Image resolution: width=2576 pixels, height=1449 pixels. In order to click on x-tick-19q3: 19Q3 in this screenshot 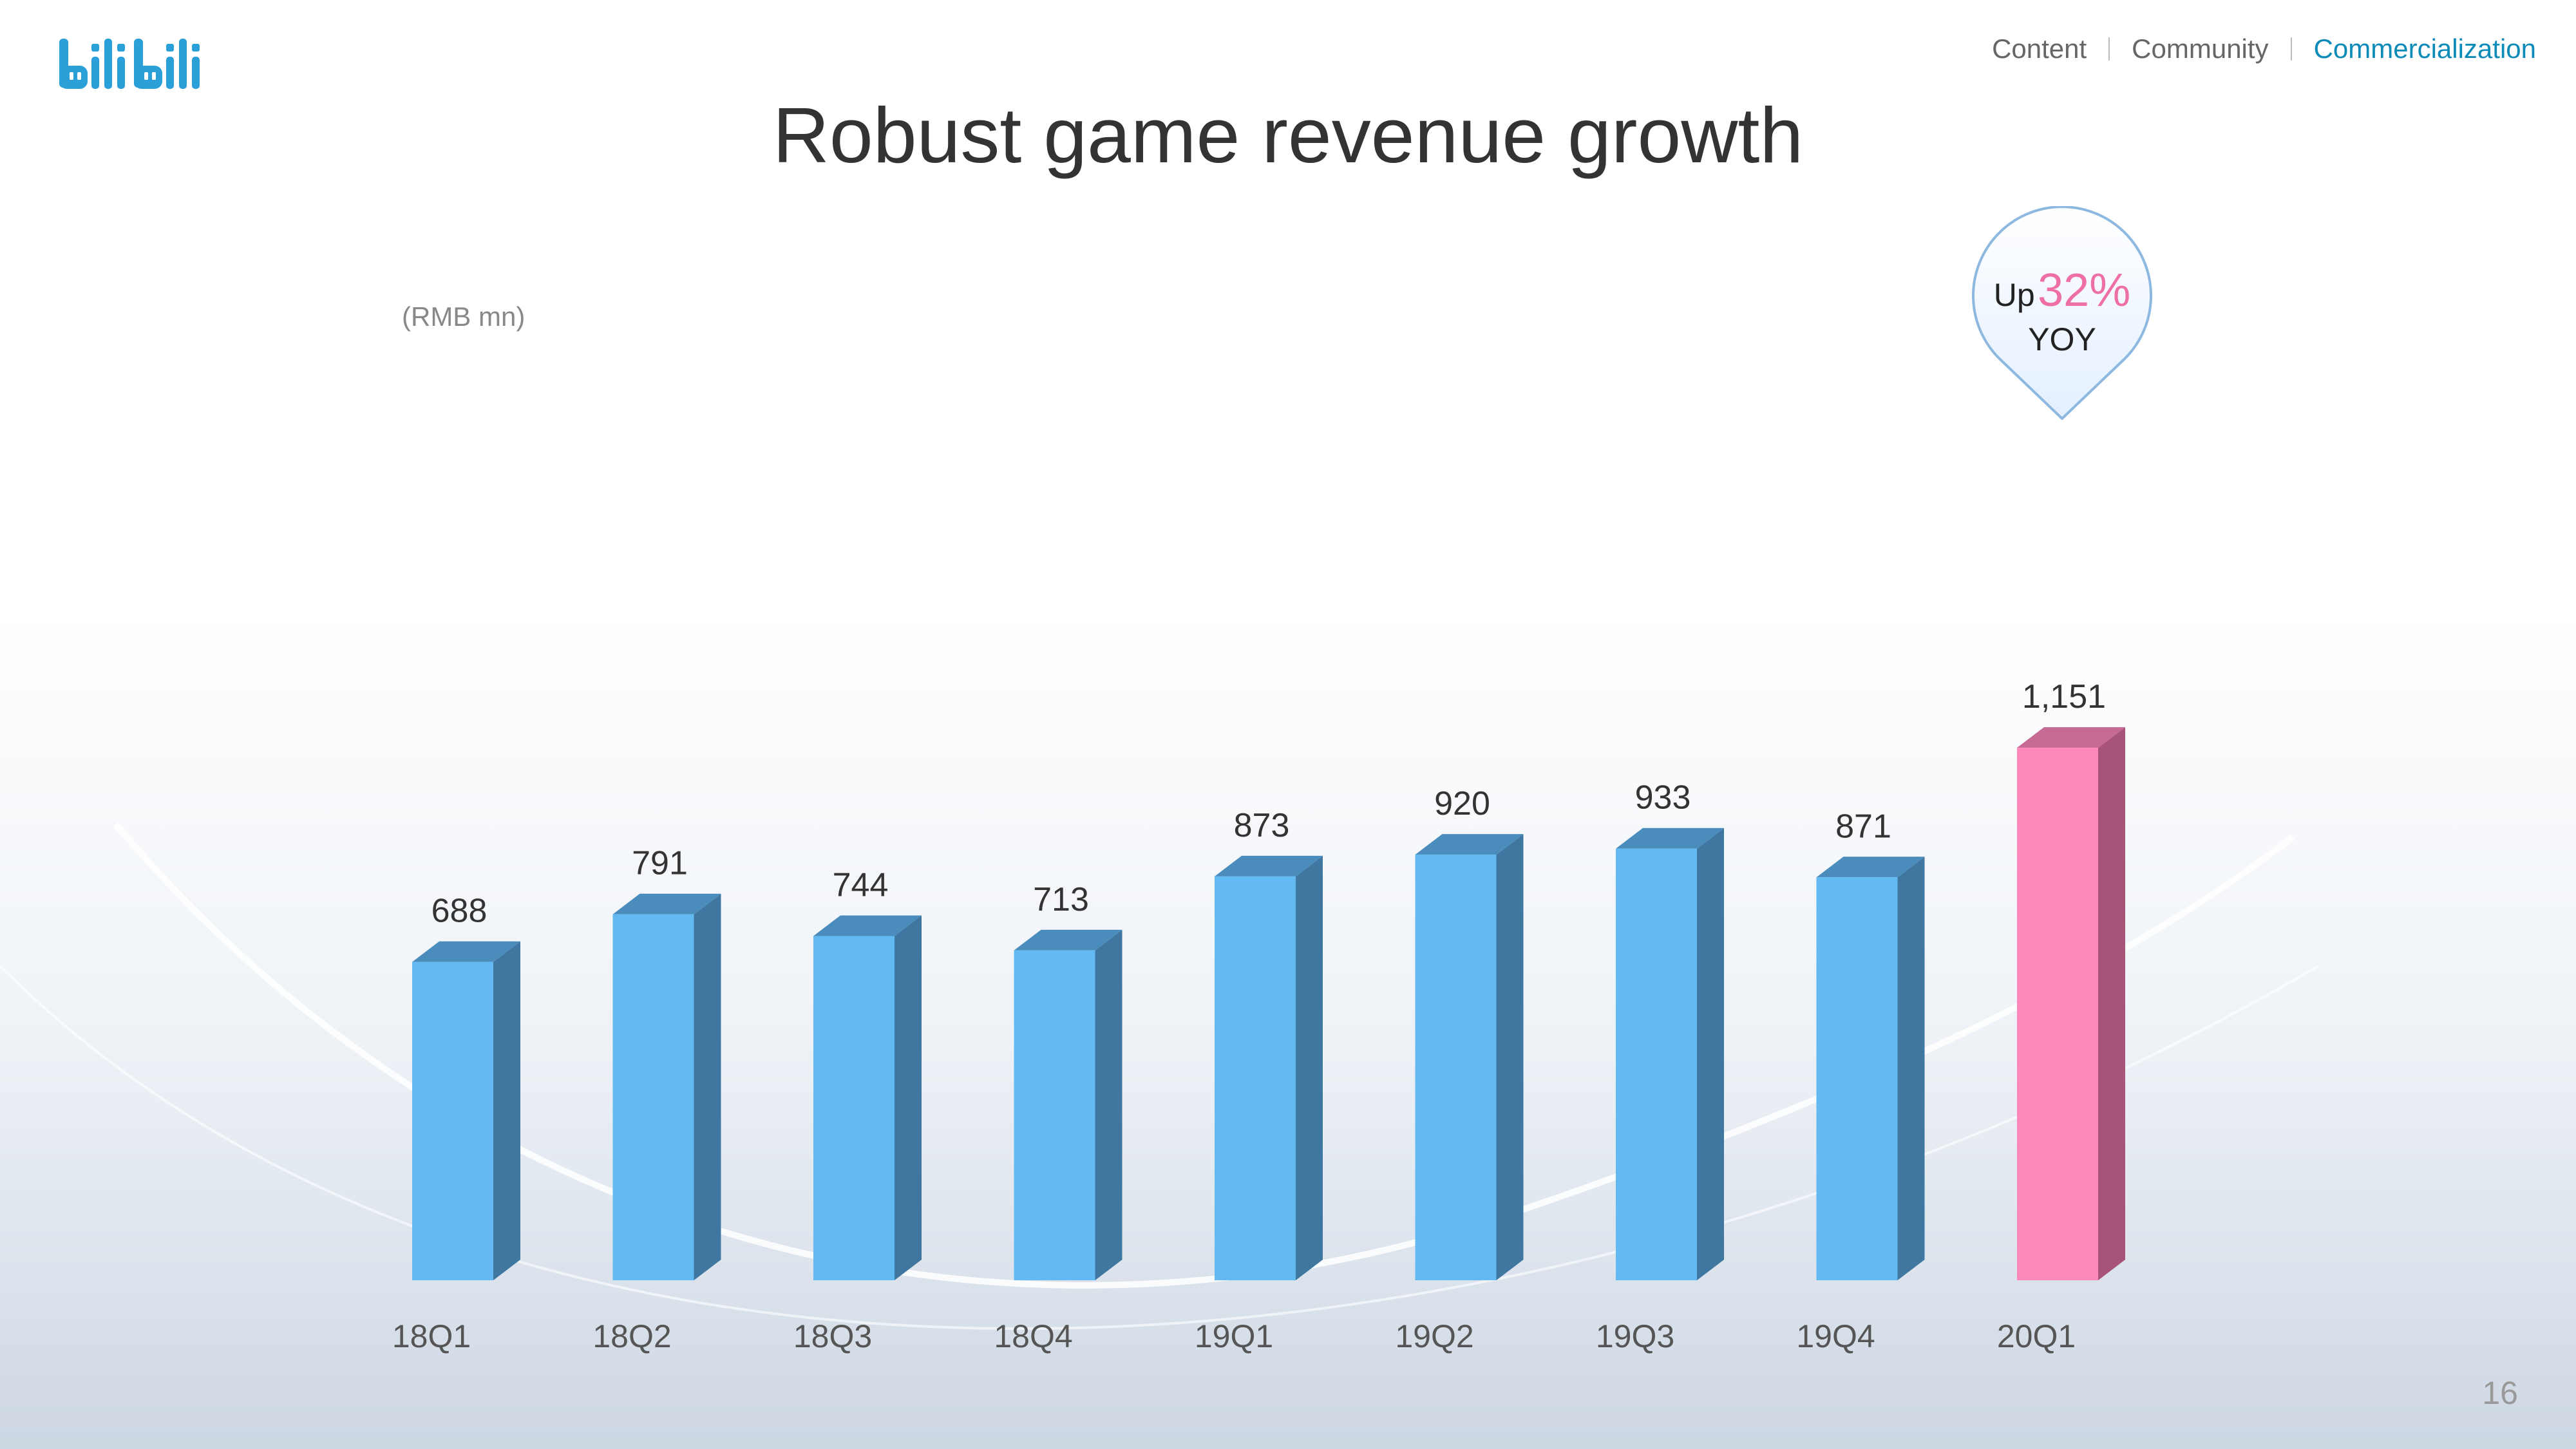, I will do `click(1635, 1336)`.